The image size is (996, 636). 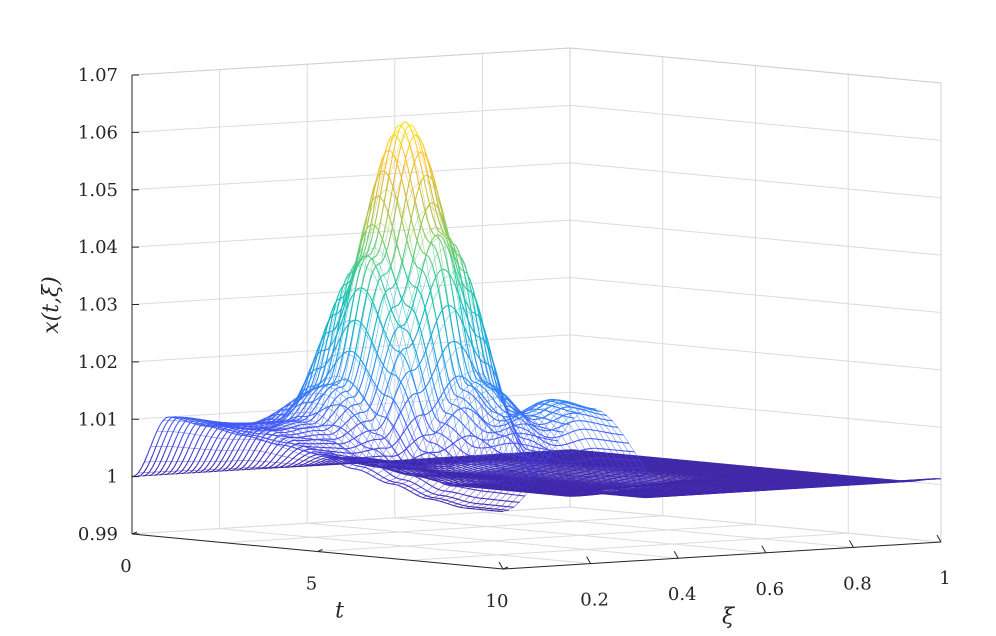 I want to click on box-top-edge-right, so click(x=755, y=65).